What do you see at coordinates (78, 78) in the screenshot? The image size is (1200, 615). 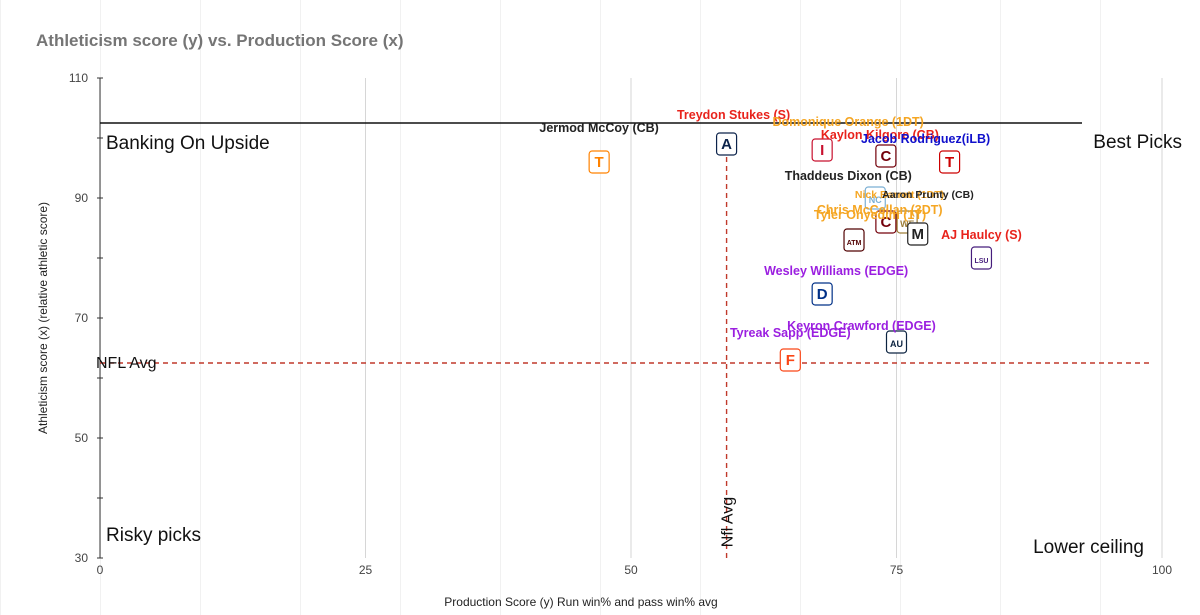 I see `y-tick-label: 110` at bounding box center [78, 78].